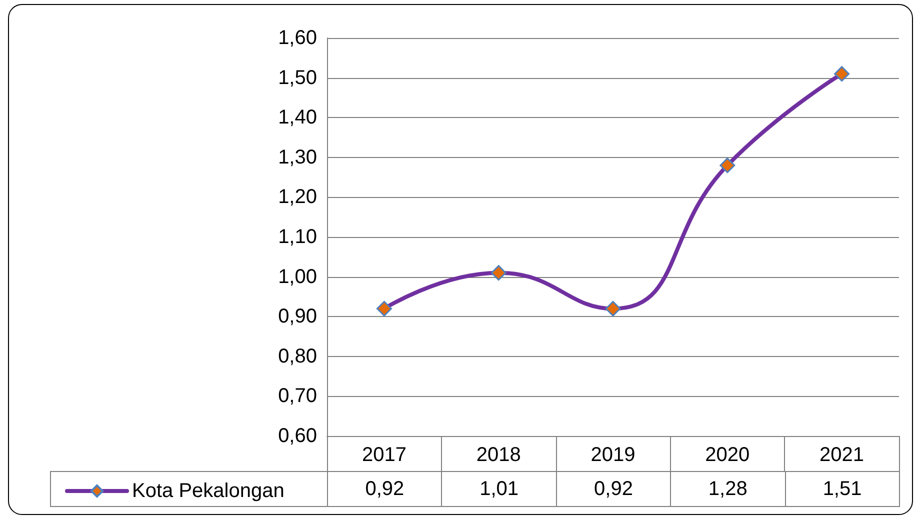 The width and height of the screenshot is (919, 521). Describe the element at coordinates (727, 455) in the screenshot. I see `x-tick-label: 2020` at that location.